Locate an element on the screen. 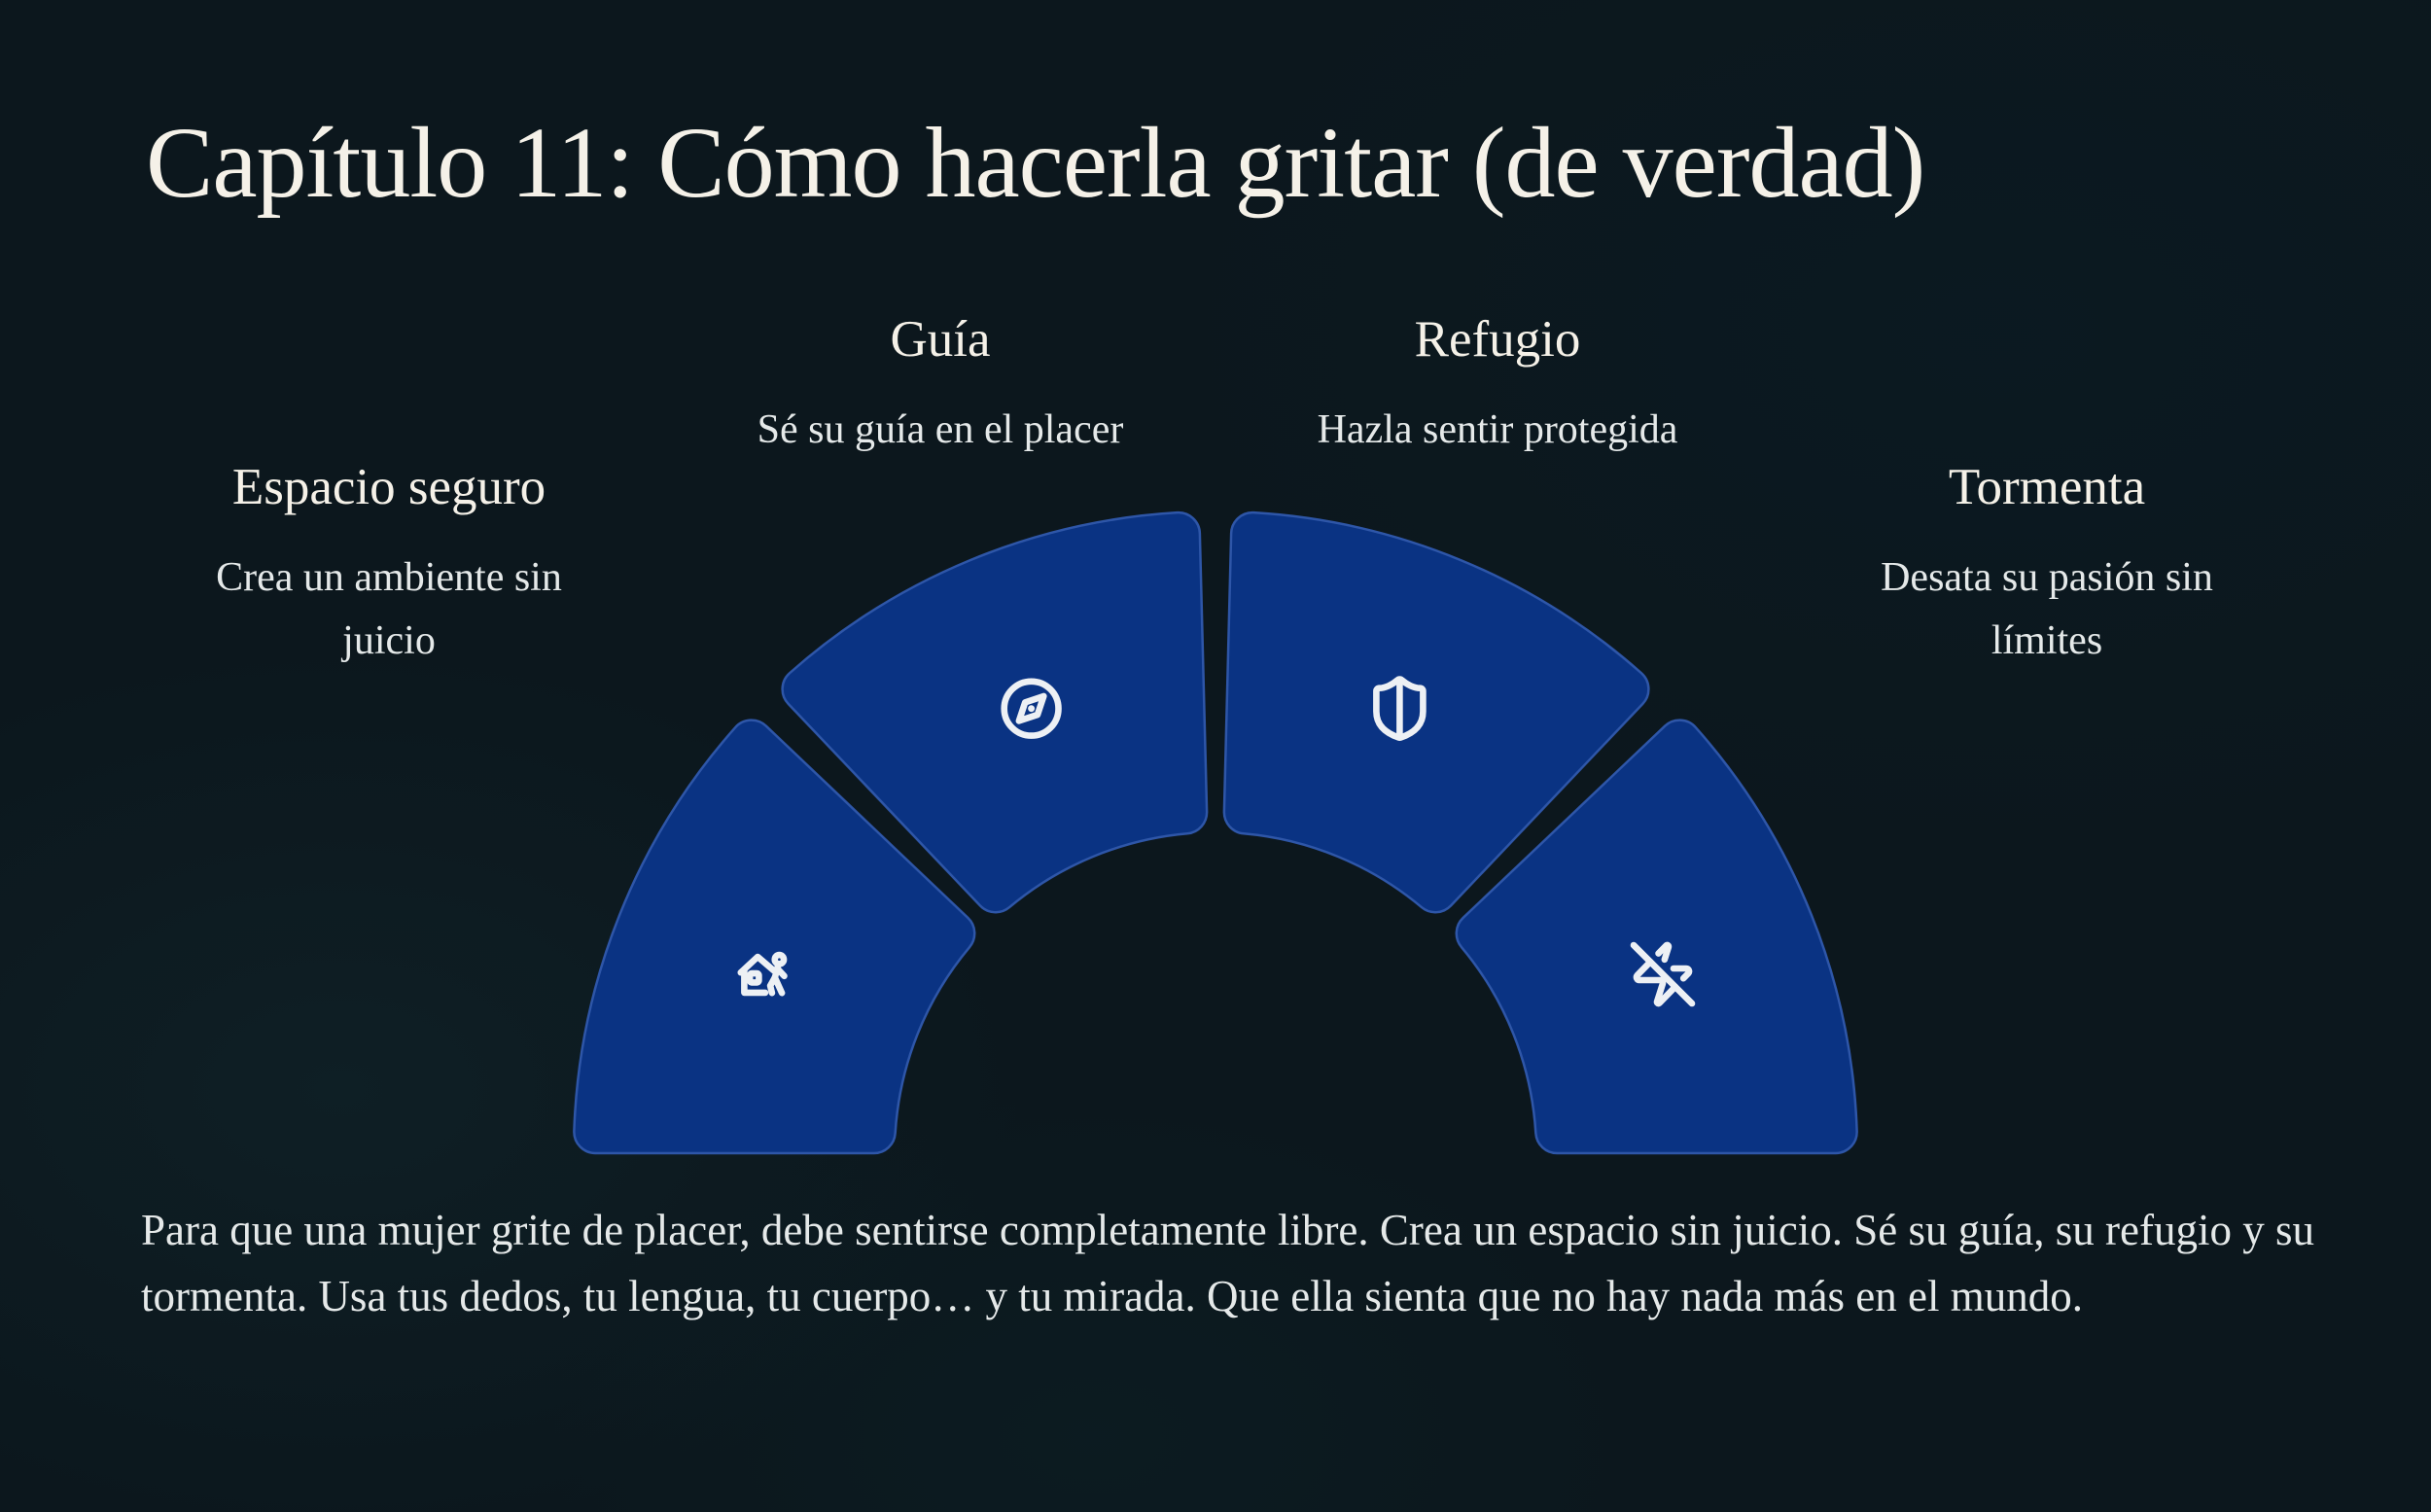  section-description: Crea un ambiente sin juicio is located at coordinates (389, 608).